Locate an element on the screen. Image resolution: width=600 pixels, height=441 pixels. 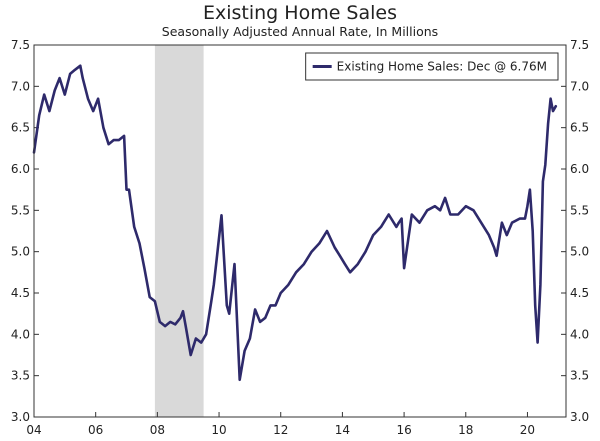
y-tick-label-left: 6.0 is located at coordinates (20, 169).